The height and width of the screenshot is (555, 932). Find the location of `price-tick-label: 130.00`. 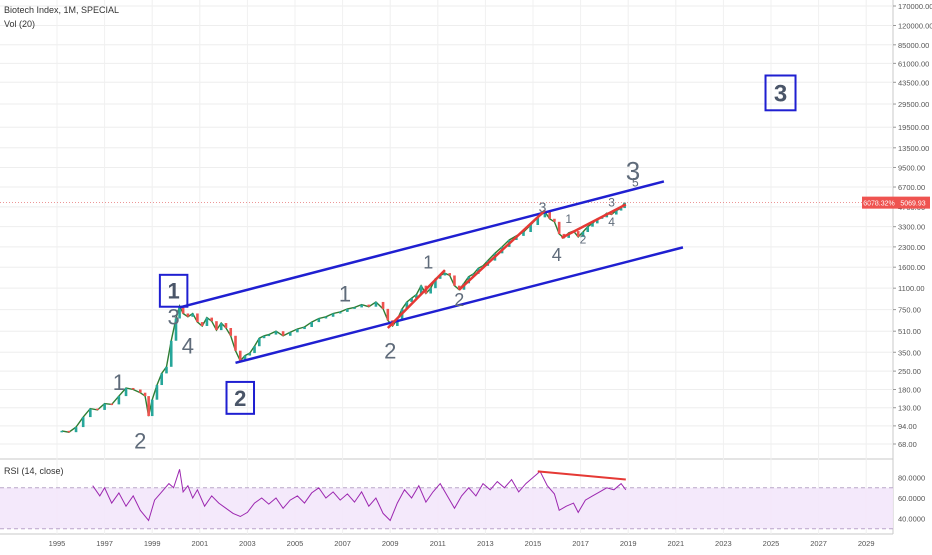

price-tick-label: 130.00 is located at coordinates (909, 408).